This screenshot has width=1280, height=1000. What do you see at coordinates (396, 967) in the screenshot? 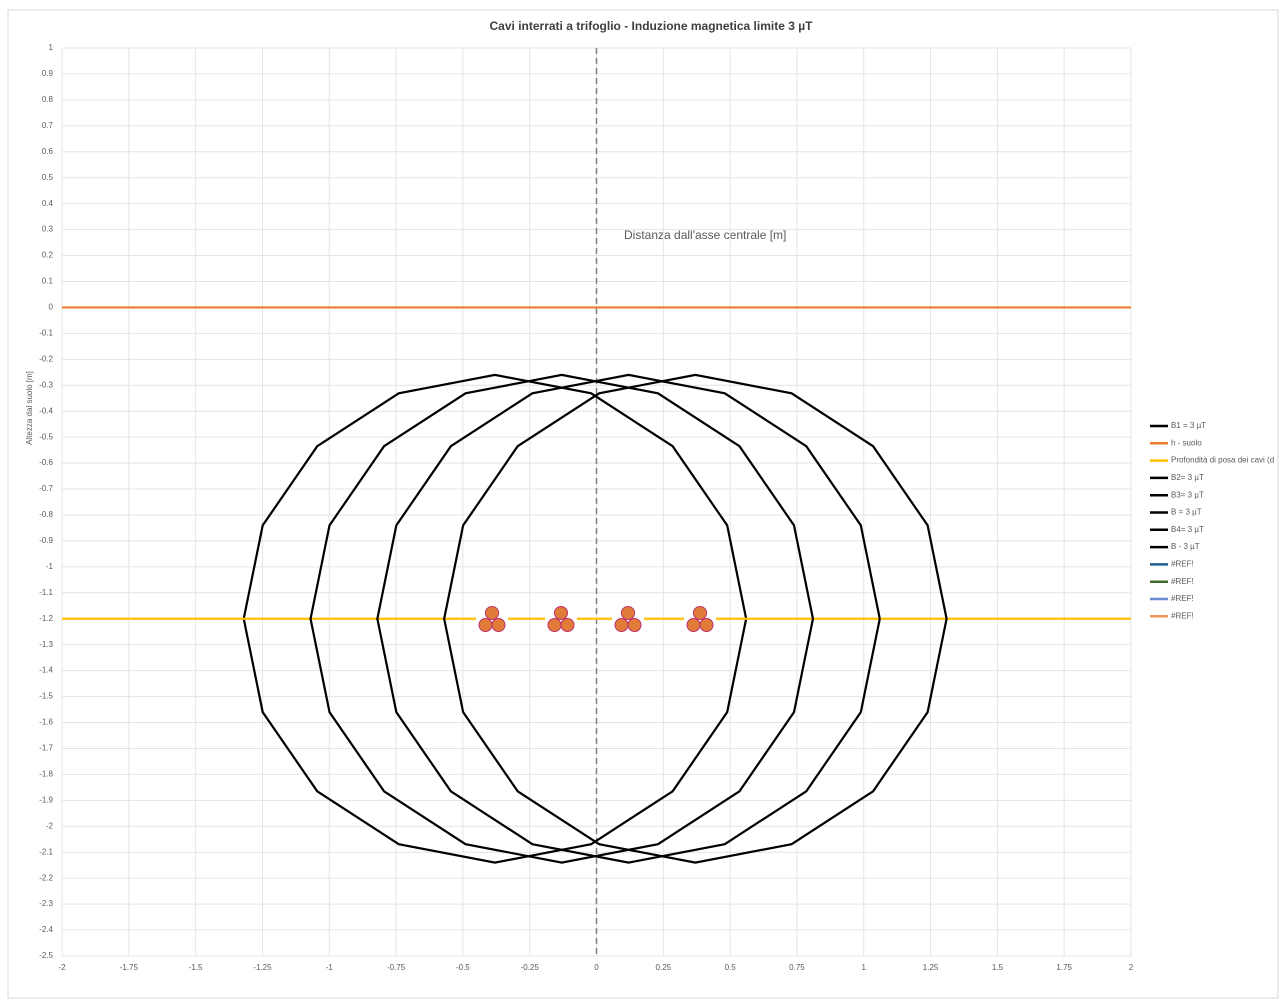
I see `x-tick-label: -0.75` at bounding box center [396, 967].